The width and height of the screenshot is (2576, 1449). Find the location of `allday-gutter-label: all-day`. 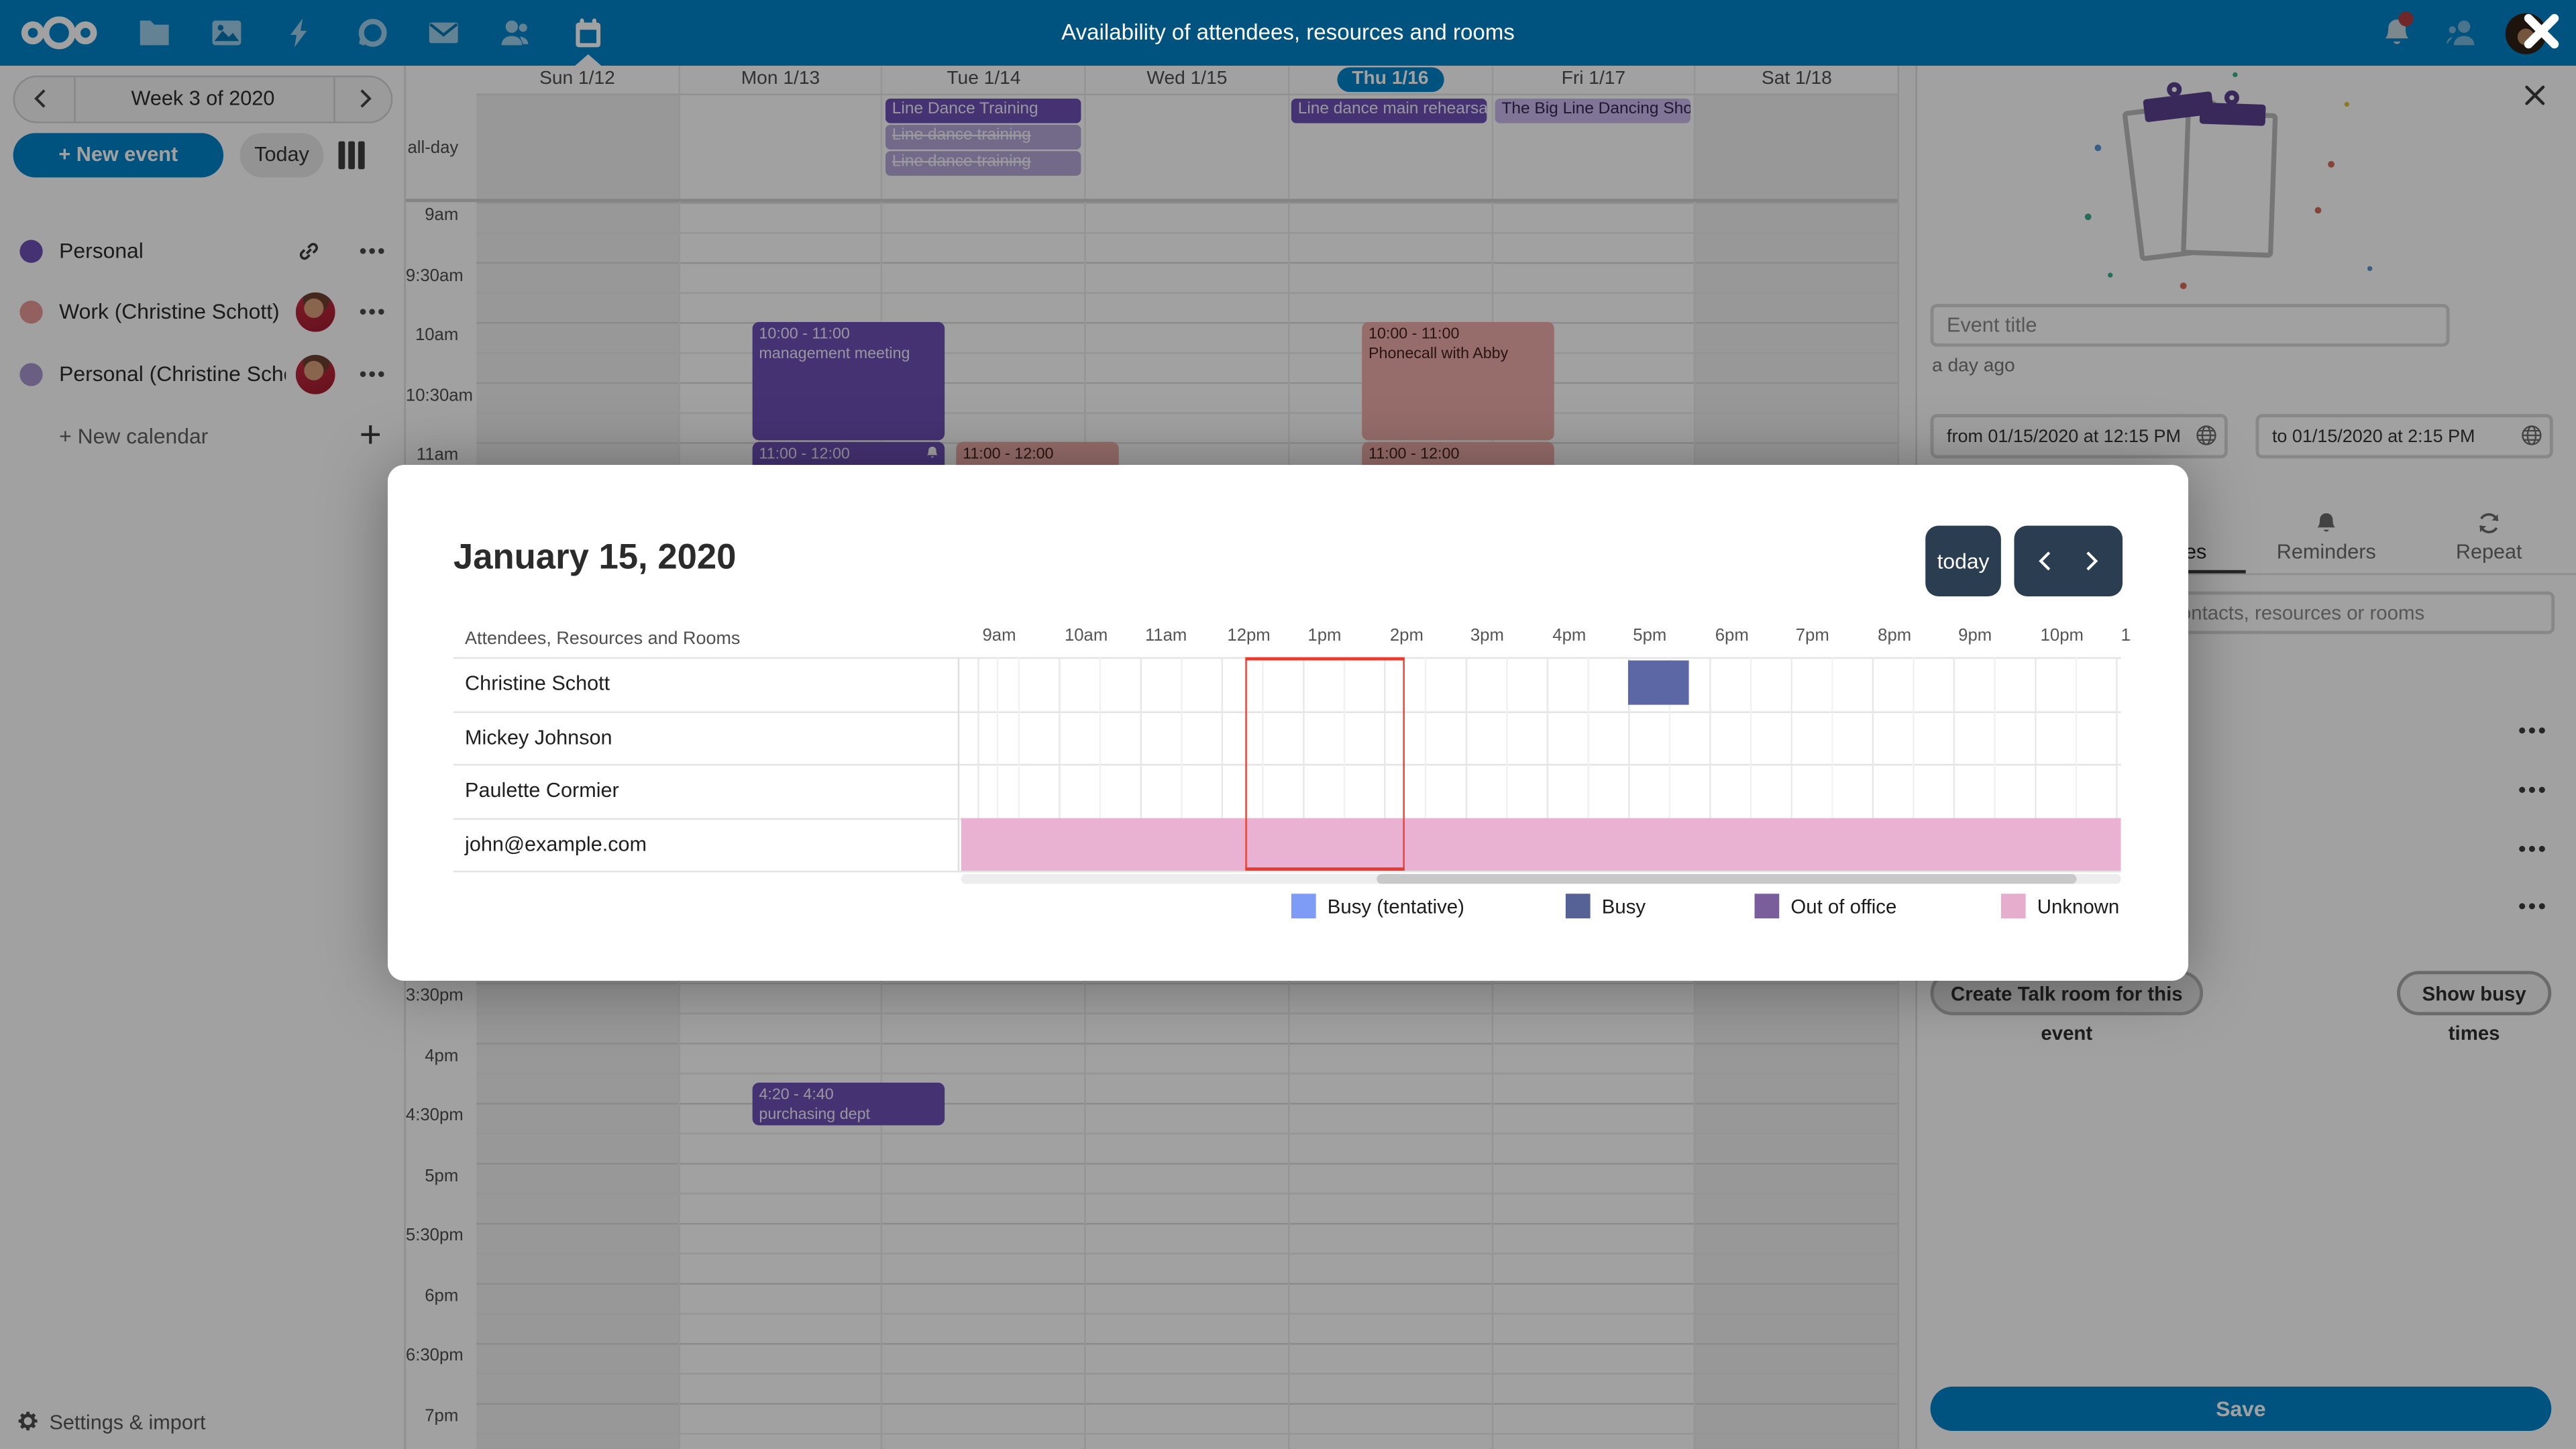

allday-gutter-label: all-day is located at coordinates (433, 148).